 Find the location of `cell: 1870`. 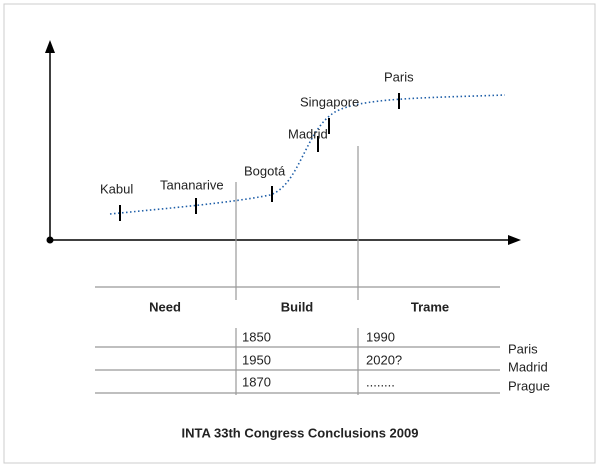

cell: 1870 is located at coordinates (256, 381).